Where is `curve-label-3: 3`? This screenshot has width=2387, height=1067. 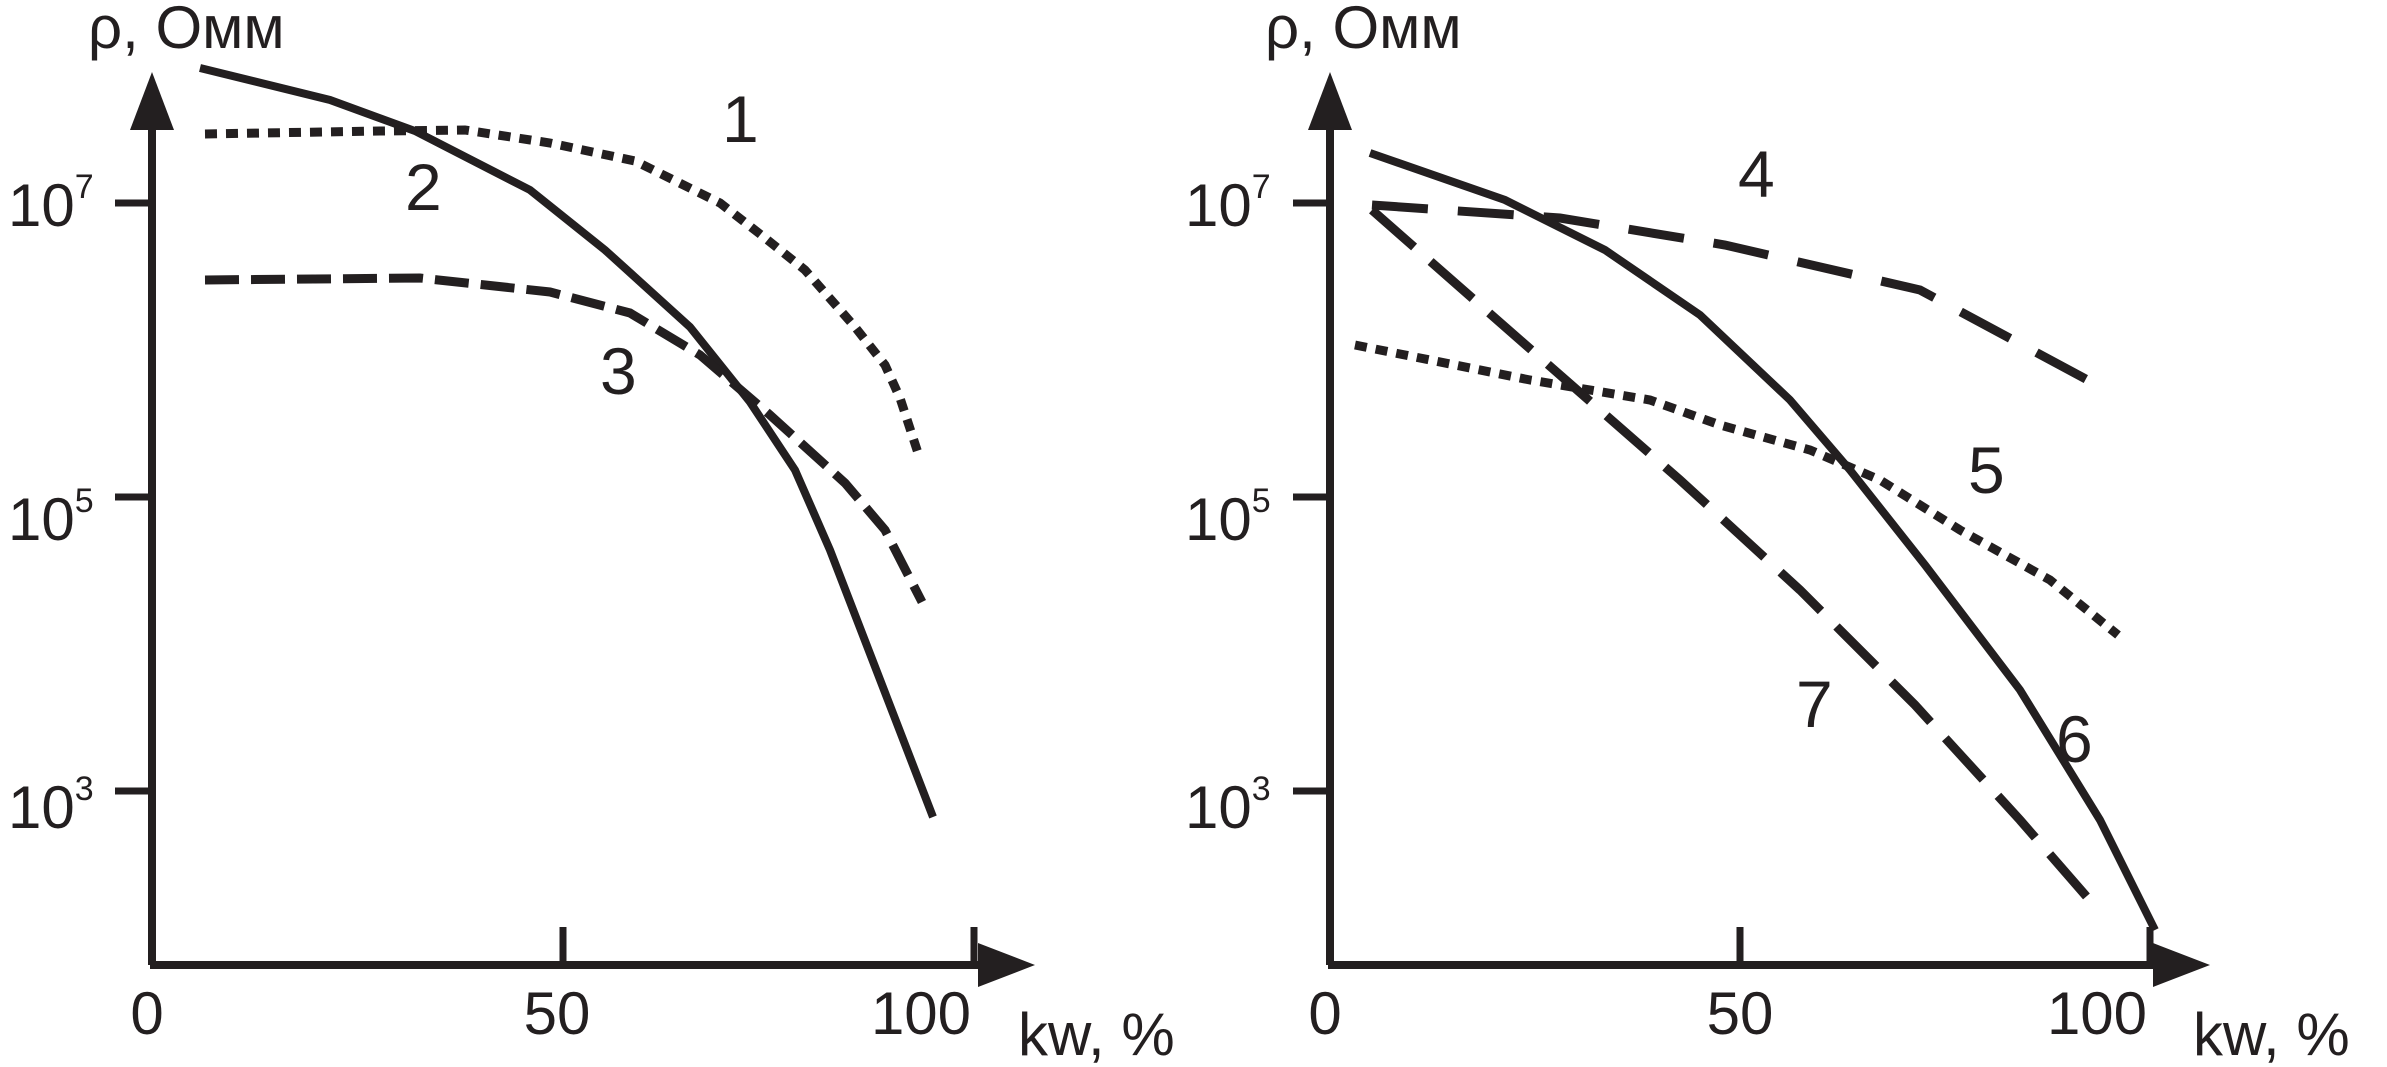
curve-label-3: 3 is located at coordinates (618, 371).